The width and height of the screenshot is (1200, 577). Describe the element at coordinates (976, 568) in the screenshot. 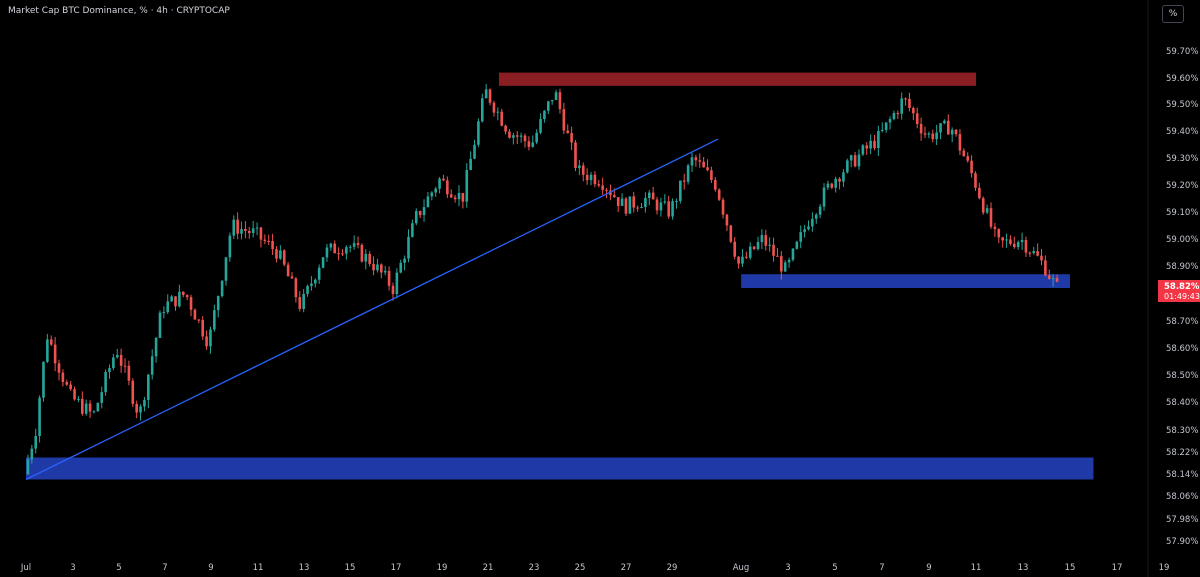

I see `time-tick-label: 11` at that location.